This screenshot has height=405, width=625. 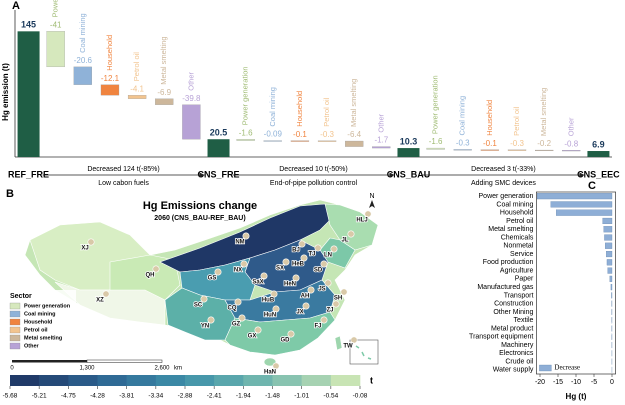 I want to click on value-label: -1.7, so click(x=381, y=140).